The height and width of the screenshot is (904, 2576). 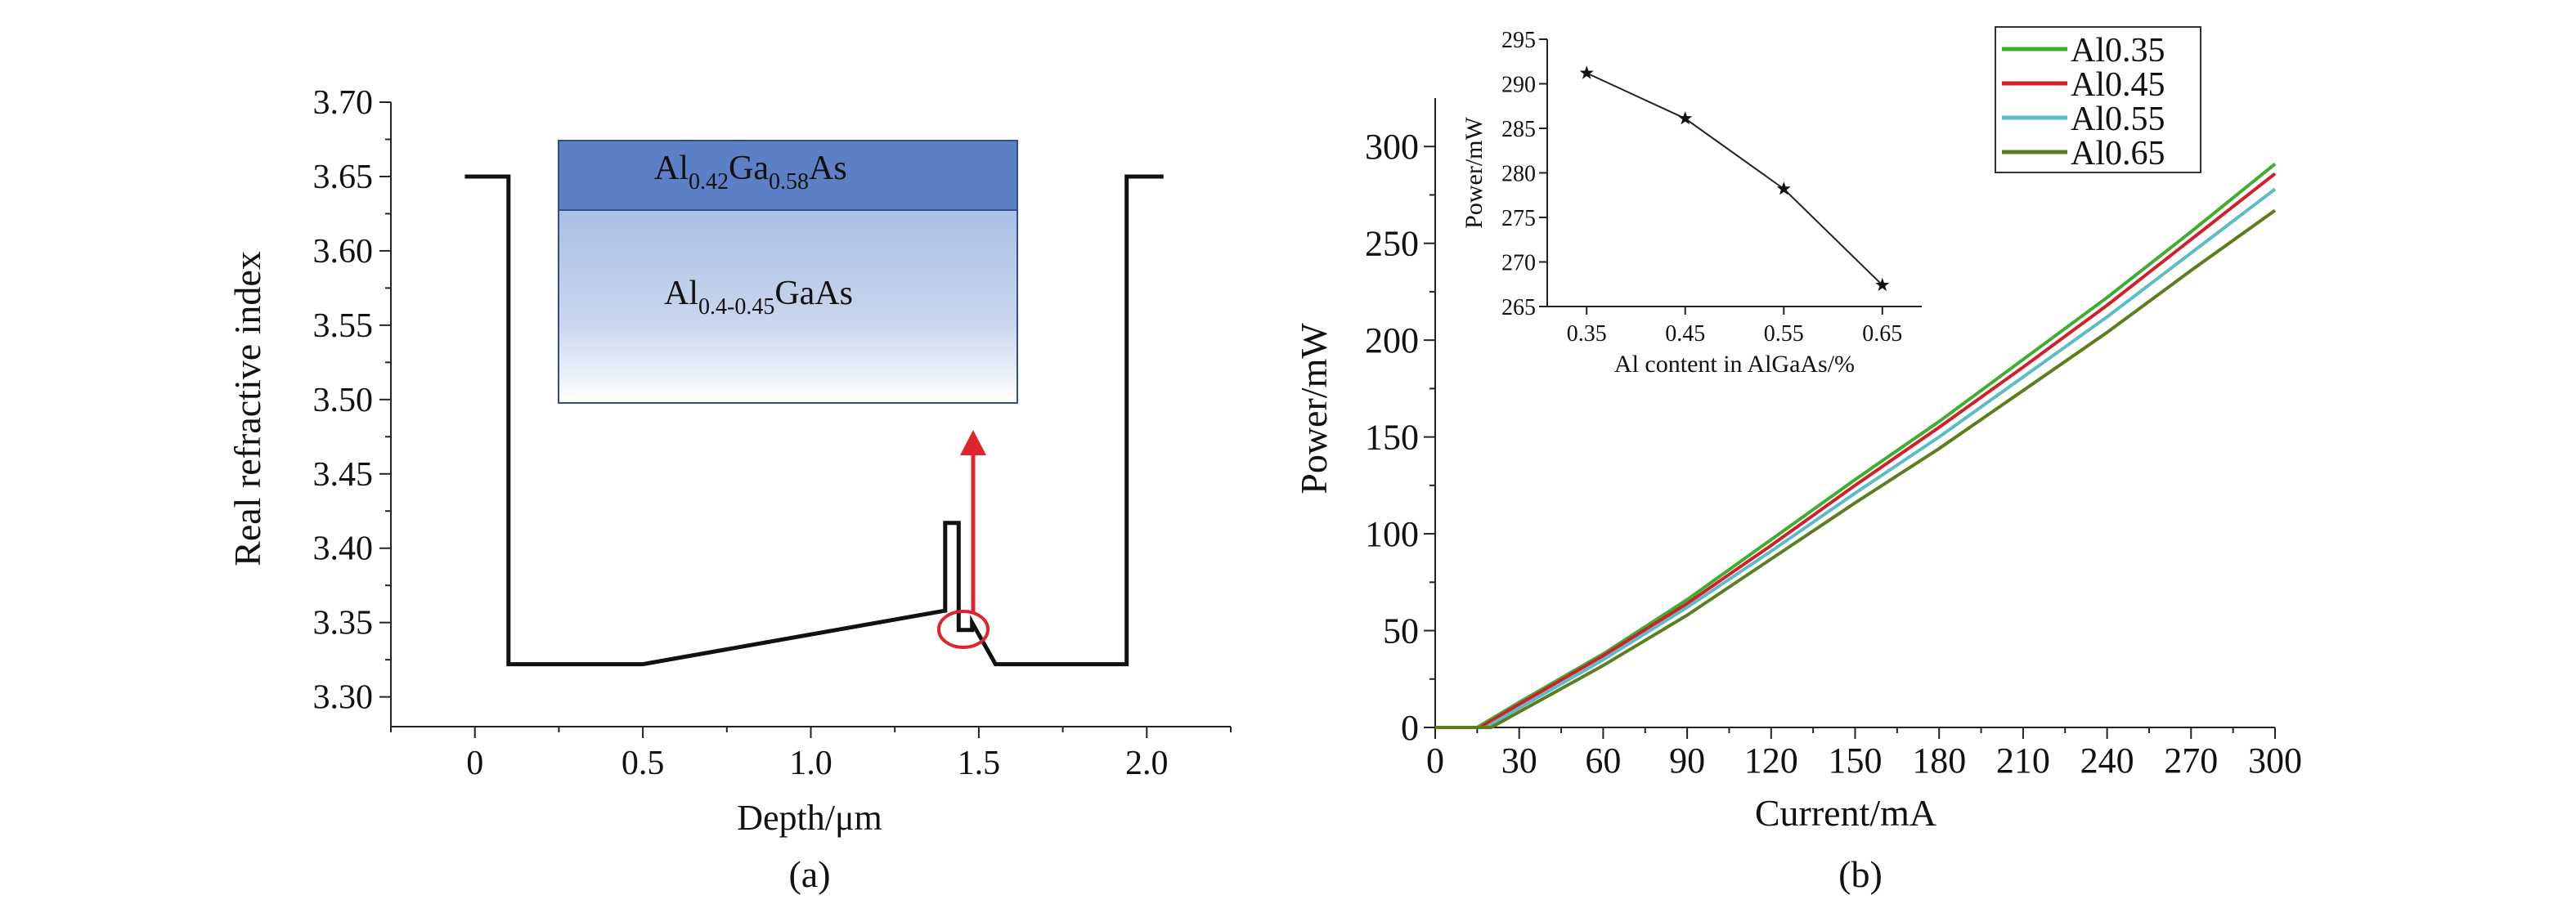 What do you see at coordinates (2118, 153) in the screenshot?
I see `legend-label: Al0.65` at bounding box center [2118, 153].